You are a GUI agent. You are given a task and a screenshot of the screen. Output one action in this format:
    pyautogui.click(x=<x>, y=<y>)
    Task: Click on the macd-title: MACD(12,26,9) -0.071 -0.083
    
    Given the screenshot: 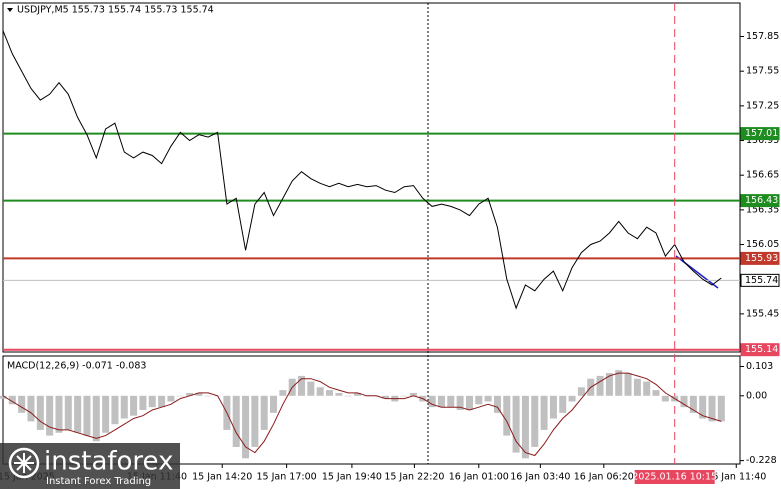 What is the action you would take?
    pyautogui.click(x=76, y=366)
    